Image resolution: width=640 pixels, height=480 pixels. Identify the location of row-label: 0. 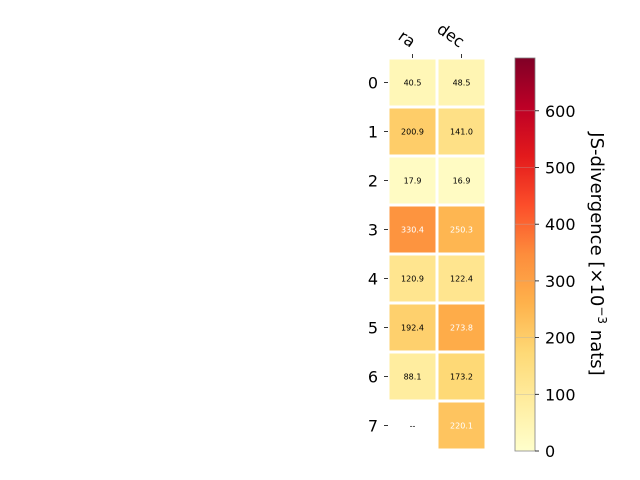
(373, 83).